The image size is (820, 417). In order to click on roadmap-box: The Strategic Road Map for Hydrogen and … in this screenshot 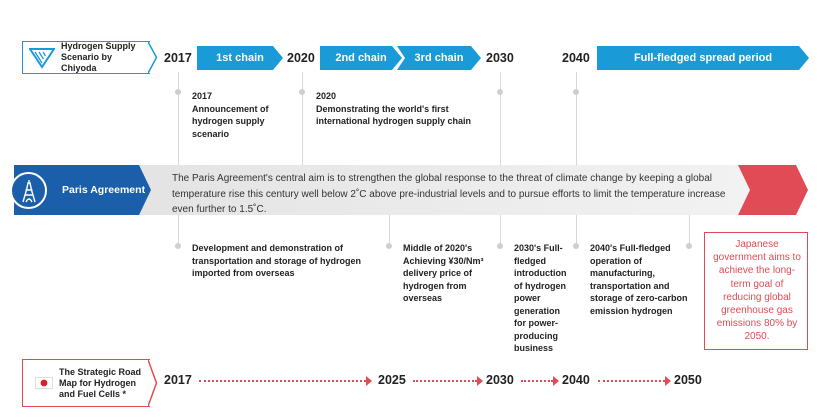, I will do `click(86, 383)`.